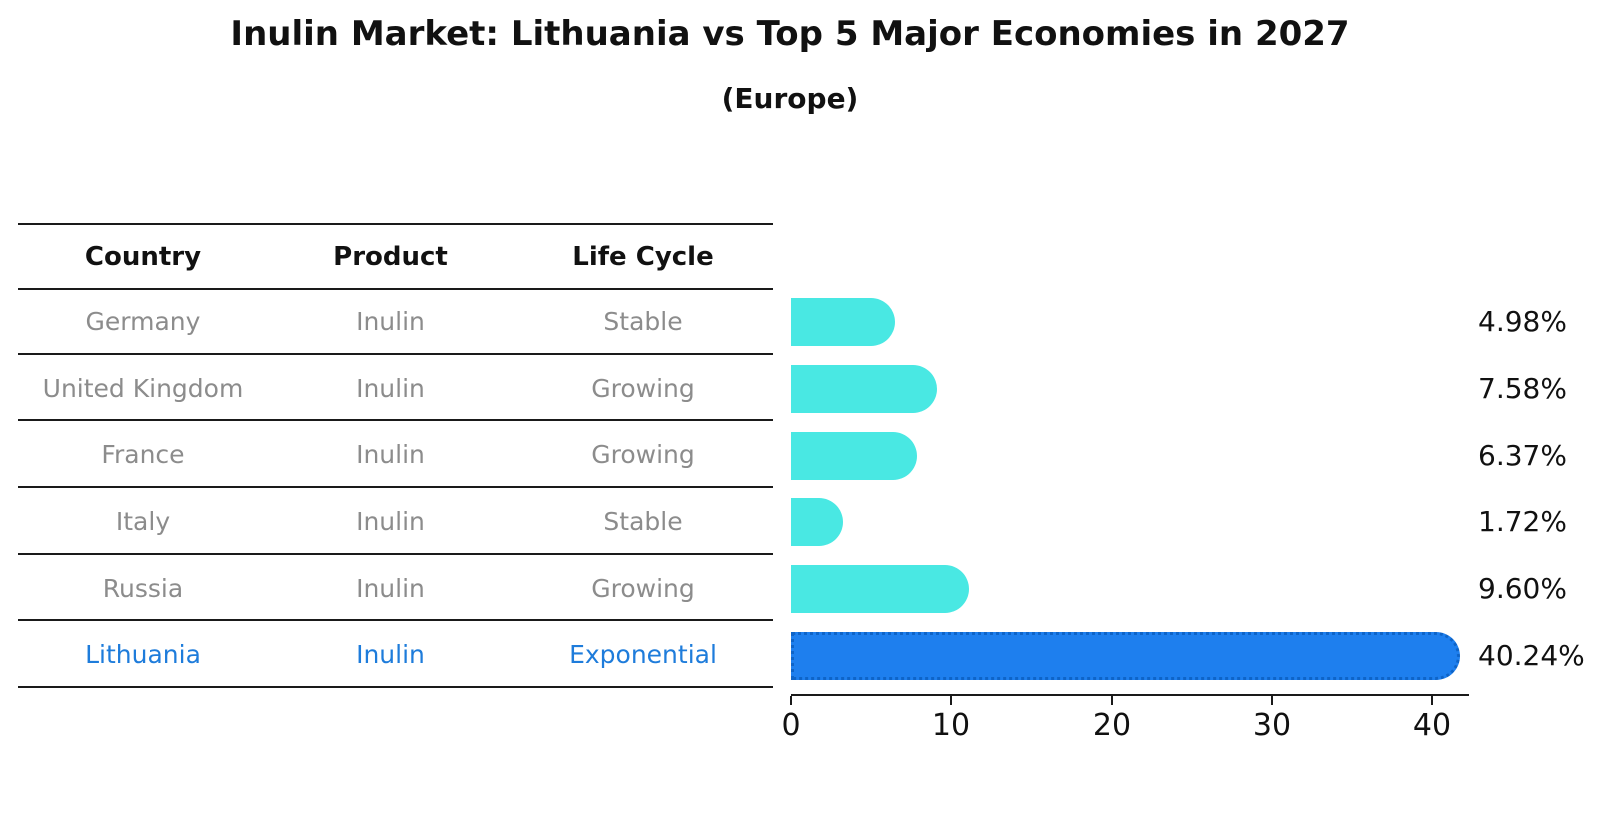 The width and height of the screenshot is (1604, 823). What do you see at coordinates (1130, 695) in the screenshot?
I see `x-axis-line` at bounding box center [1130, 695].